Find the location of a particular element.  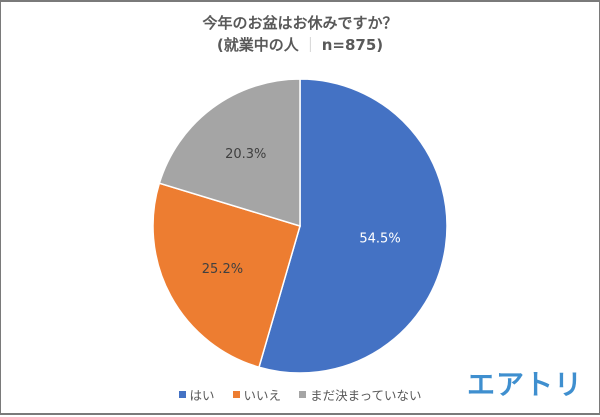

legend-swatch-undecided is located at coordinates (303, 394).